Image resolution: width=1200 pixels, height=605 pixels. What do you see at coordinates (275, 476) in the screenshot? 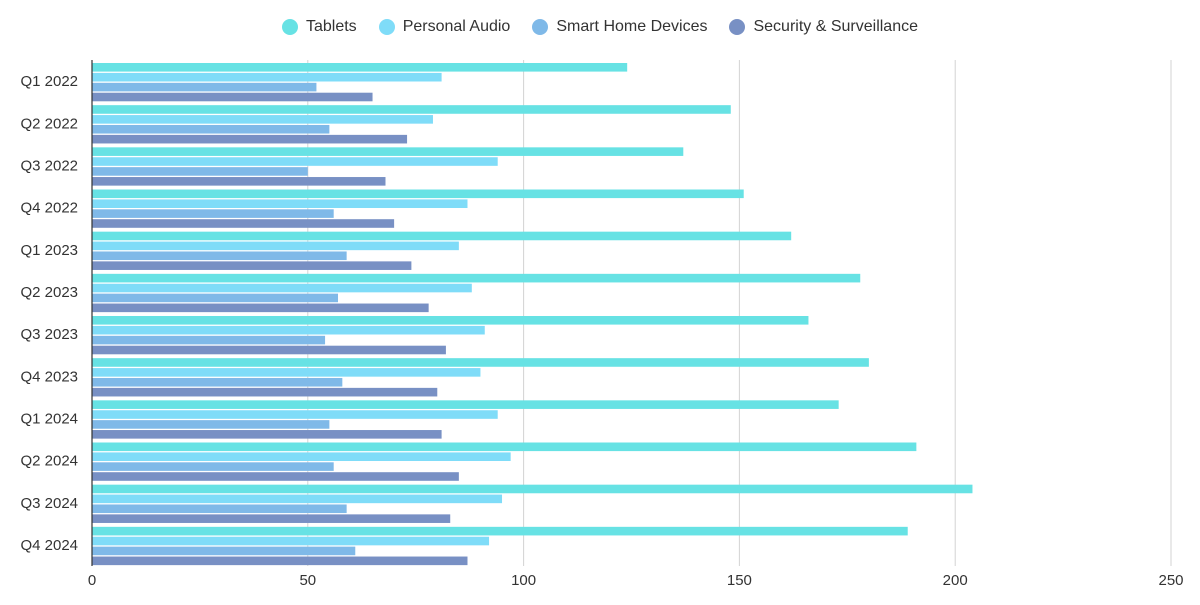
I see `bar-security-and-surveillance-q2-2024` at bounding box center [275, 476].